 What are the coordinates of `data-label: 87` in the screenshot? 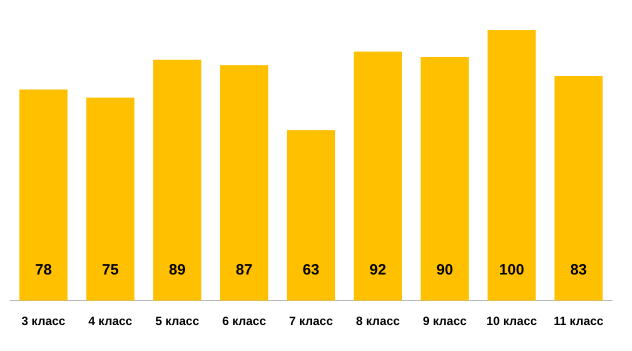 It's located at (244, 270).